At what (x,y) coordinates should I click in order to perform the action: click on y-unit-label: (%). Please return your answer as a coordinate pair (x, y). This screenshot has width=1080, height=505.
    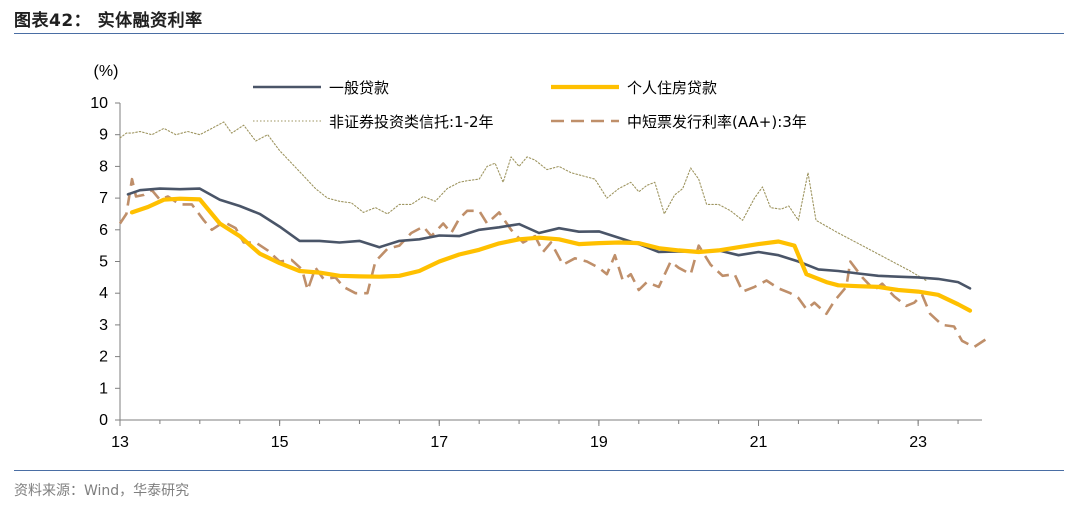
    Looking at the image, I should click on (106, 71).